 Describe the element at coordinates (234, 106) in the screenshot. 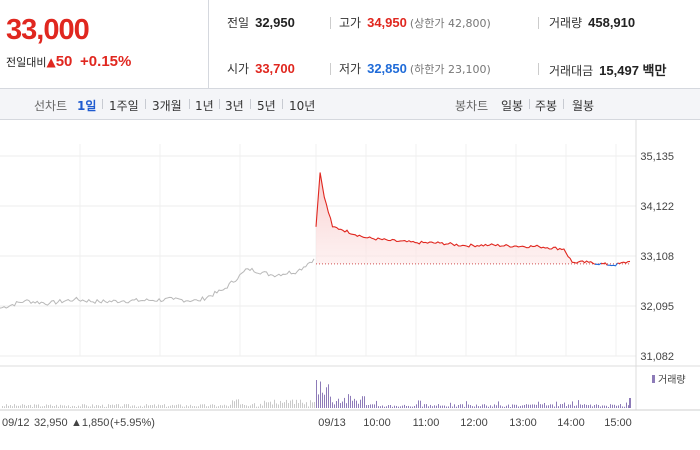

I see `tab-3y: 3년` at that location.